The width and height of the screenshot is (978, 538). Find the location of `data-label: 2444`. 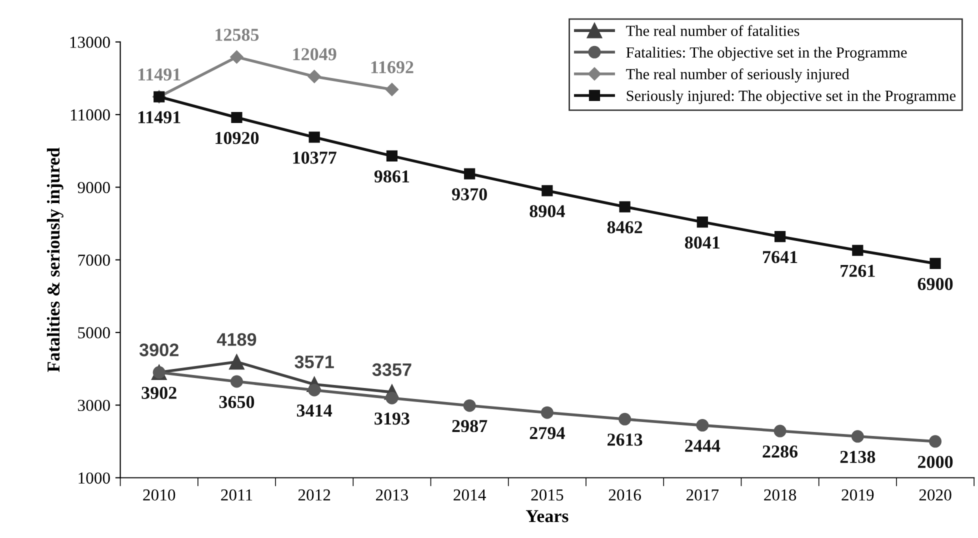

data-label: 2444 is located at coordinates (702, 446).